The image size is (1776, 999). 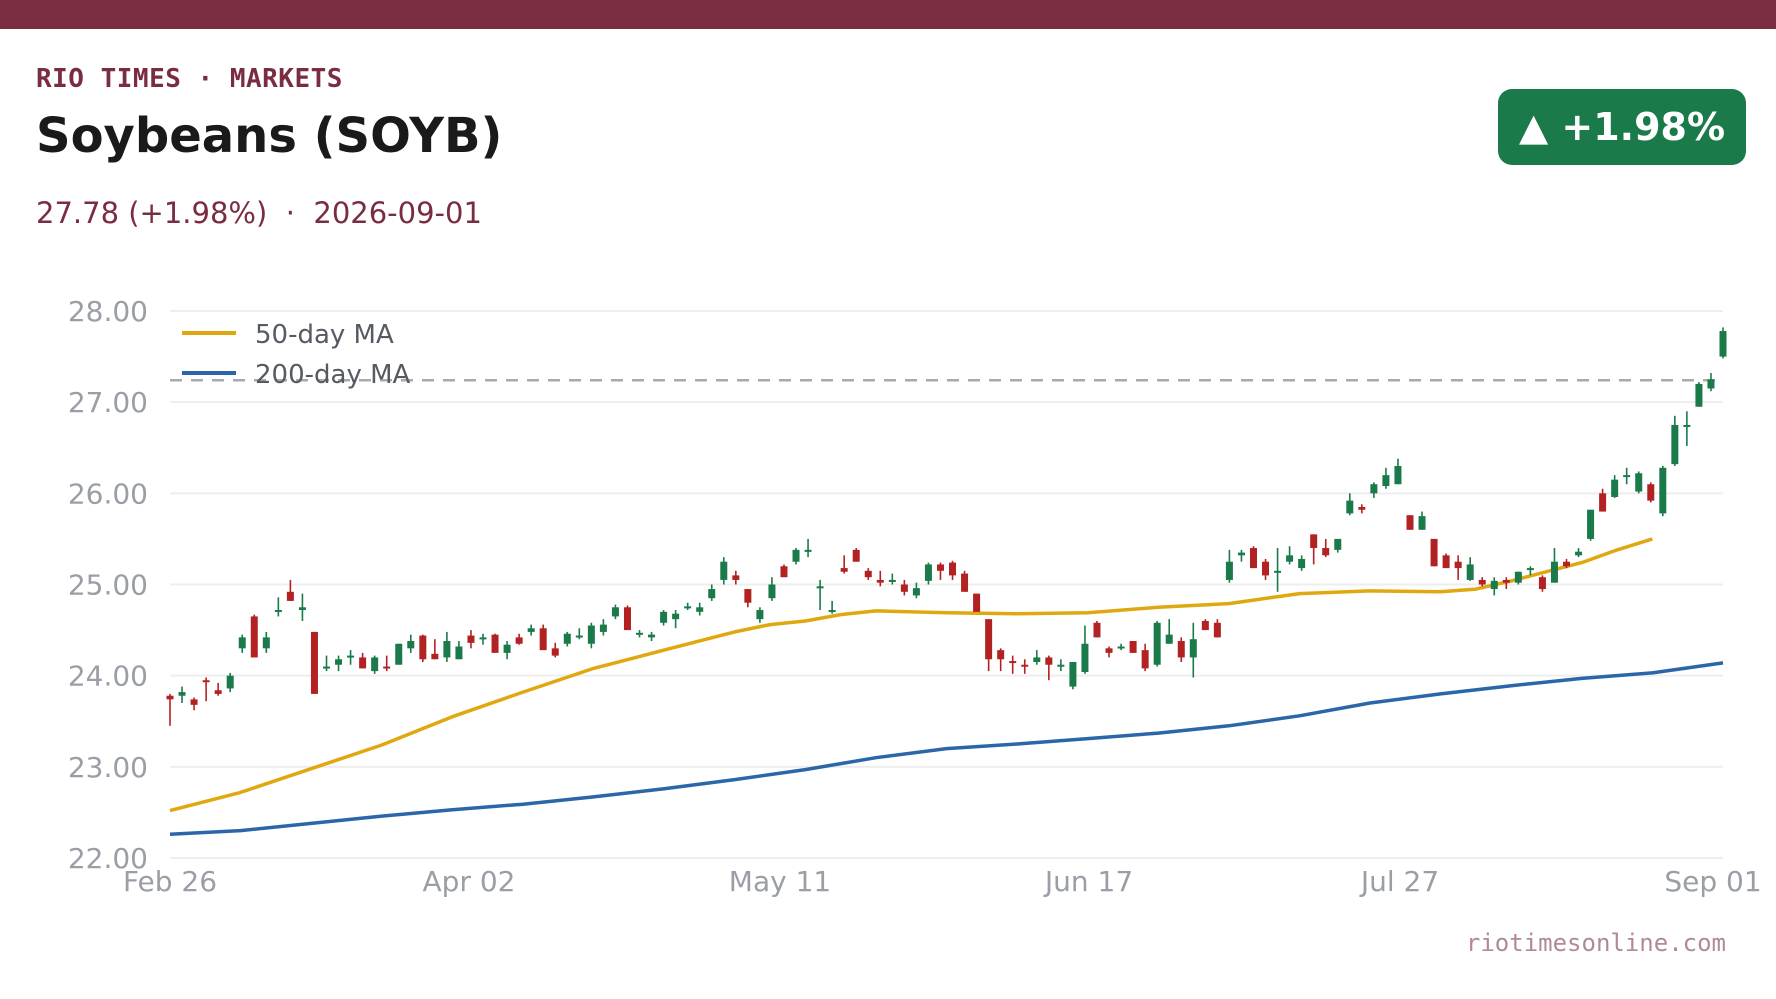 What do you see at coordinates (108, 767) in the screenshot?
I see `y-tick-label: 23.00` at bounding box center [108, 767].